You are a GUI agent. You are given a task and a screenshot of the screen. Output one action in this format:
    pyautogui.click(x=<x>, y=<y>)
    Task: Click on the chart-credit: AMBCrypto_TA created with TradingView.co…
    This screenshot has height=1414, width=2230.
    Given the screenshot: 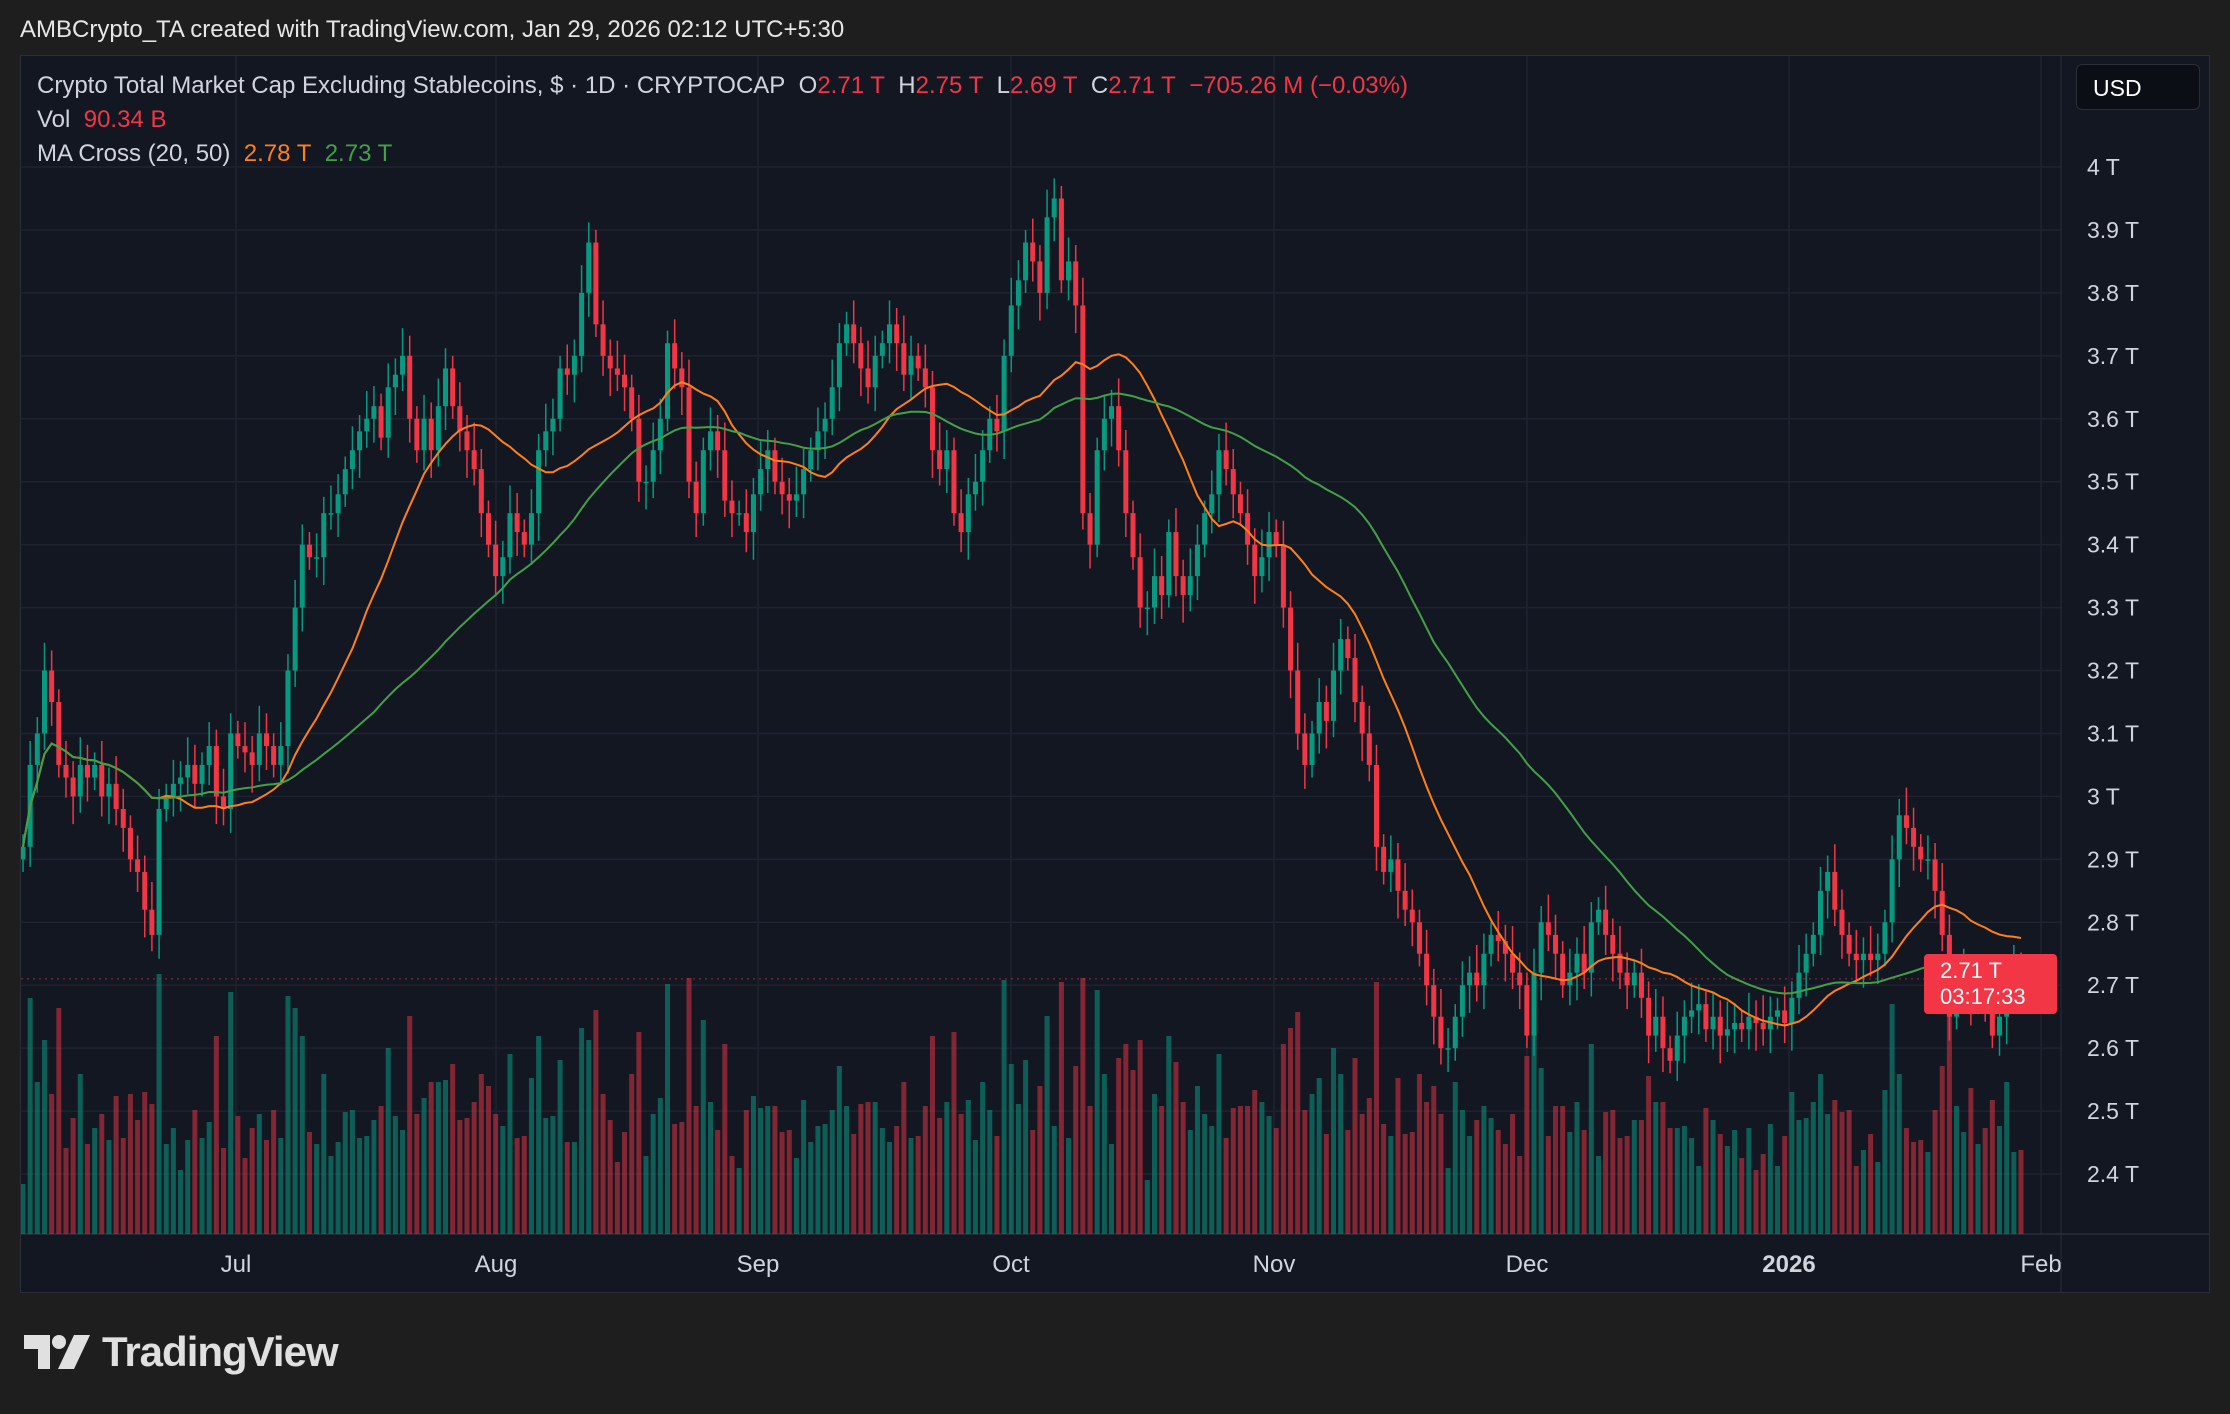 What is the action you would take?
    pyautogui.click(x=432, y=29)
    